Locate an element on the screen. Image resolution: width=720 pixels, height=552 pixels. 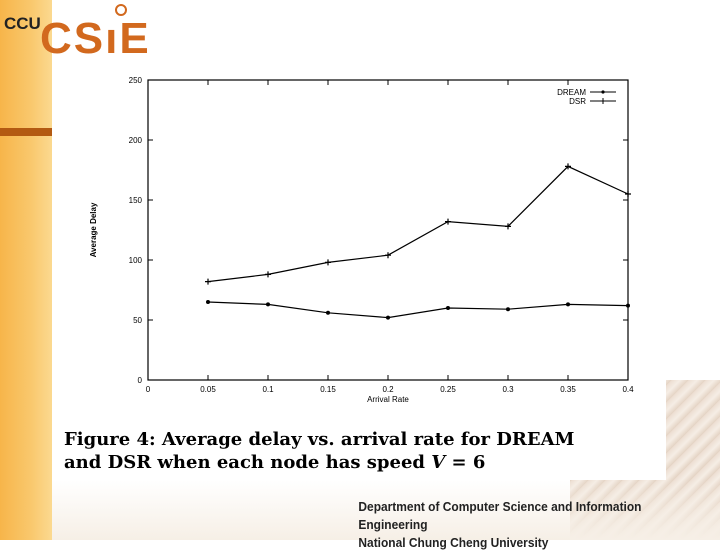
logo-ccu-text: CCU is located at coordinates (22, 23).